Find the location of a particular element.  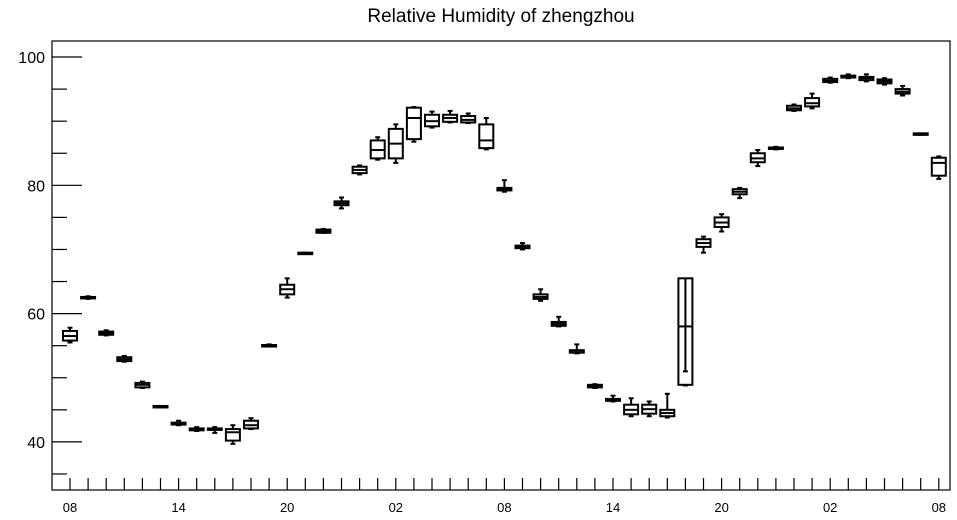

y-tick-label: 100 is located at coordinates (31, 58).